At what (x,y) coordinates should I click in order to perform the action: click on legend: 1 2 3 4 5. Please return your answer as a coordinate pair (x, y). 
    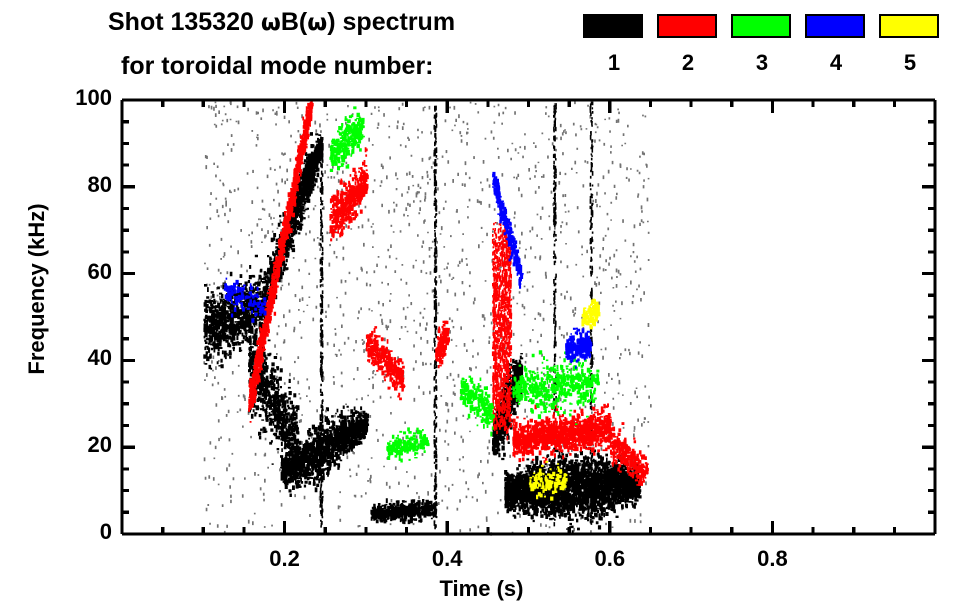
    Looking at the image, I should click on (768, 52).